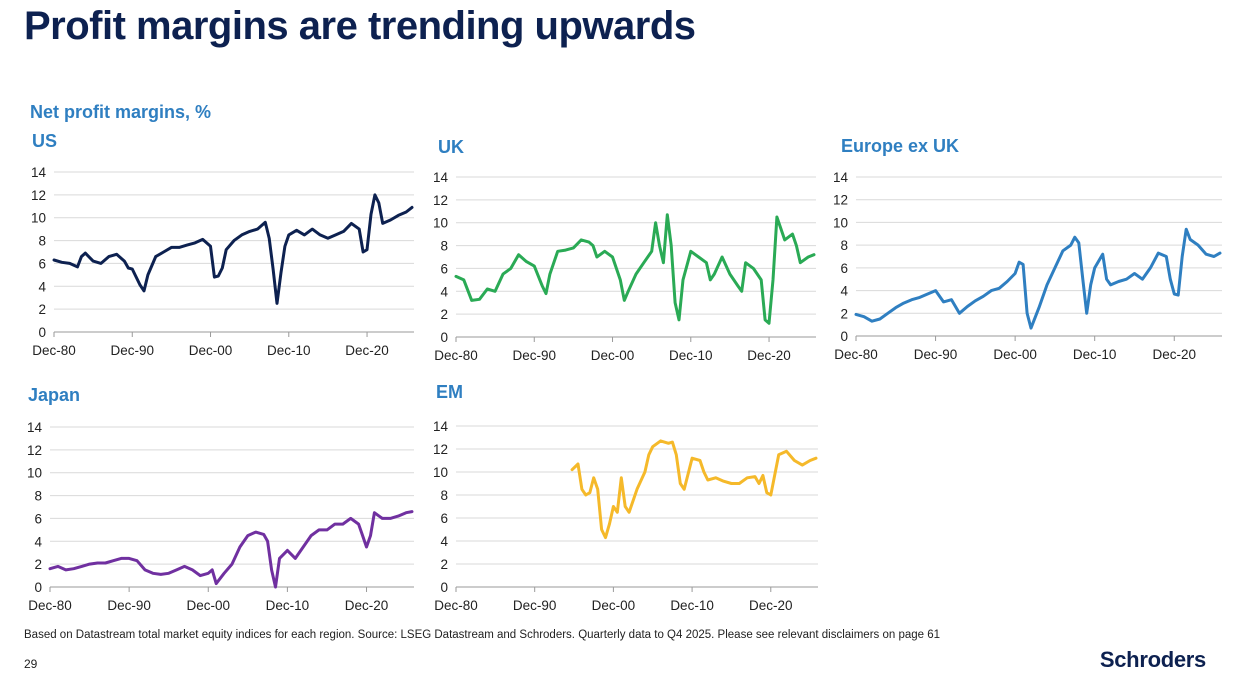 The height and width of the screenshot is (675, 1234). What do you see at coordinates (54, 395) in the screenshot?
I see `chart-title-japan: Japan` at bounding box center [54, 395].